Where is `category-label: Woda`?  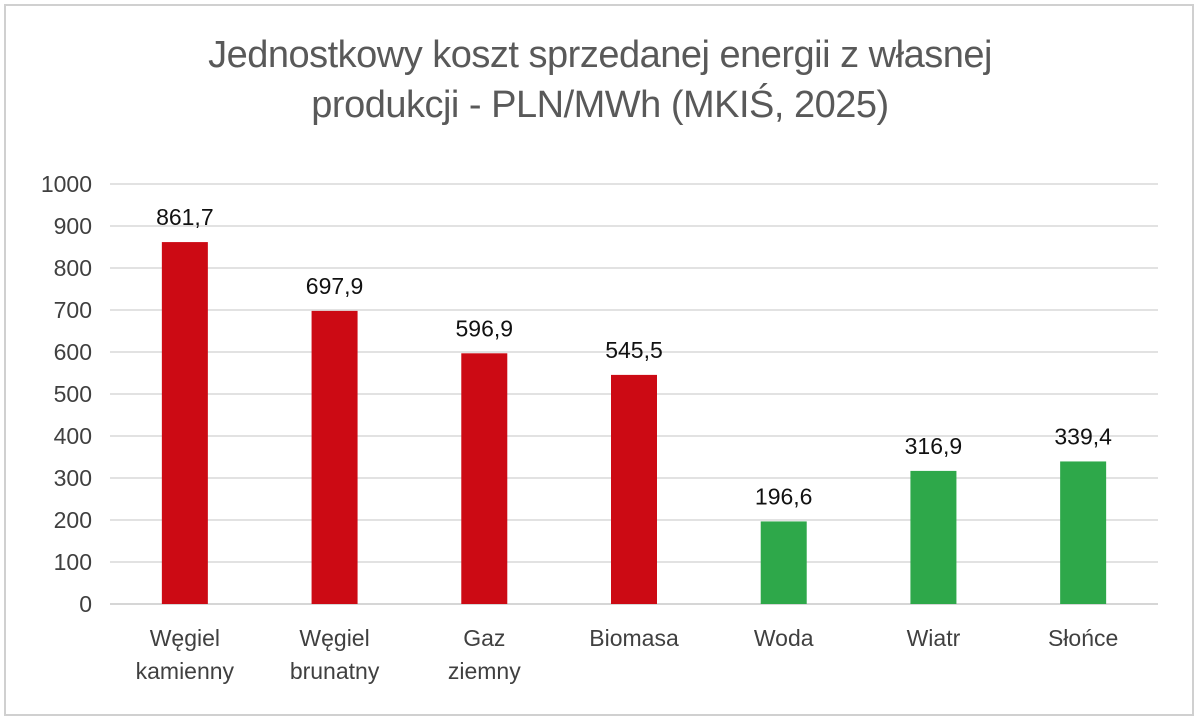 category-label: Woda is located at coordinates (784, 638).